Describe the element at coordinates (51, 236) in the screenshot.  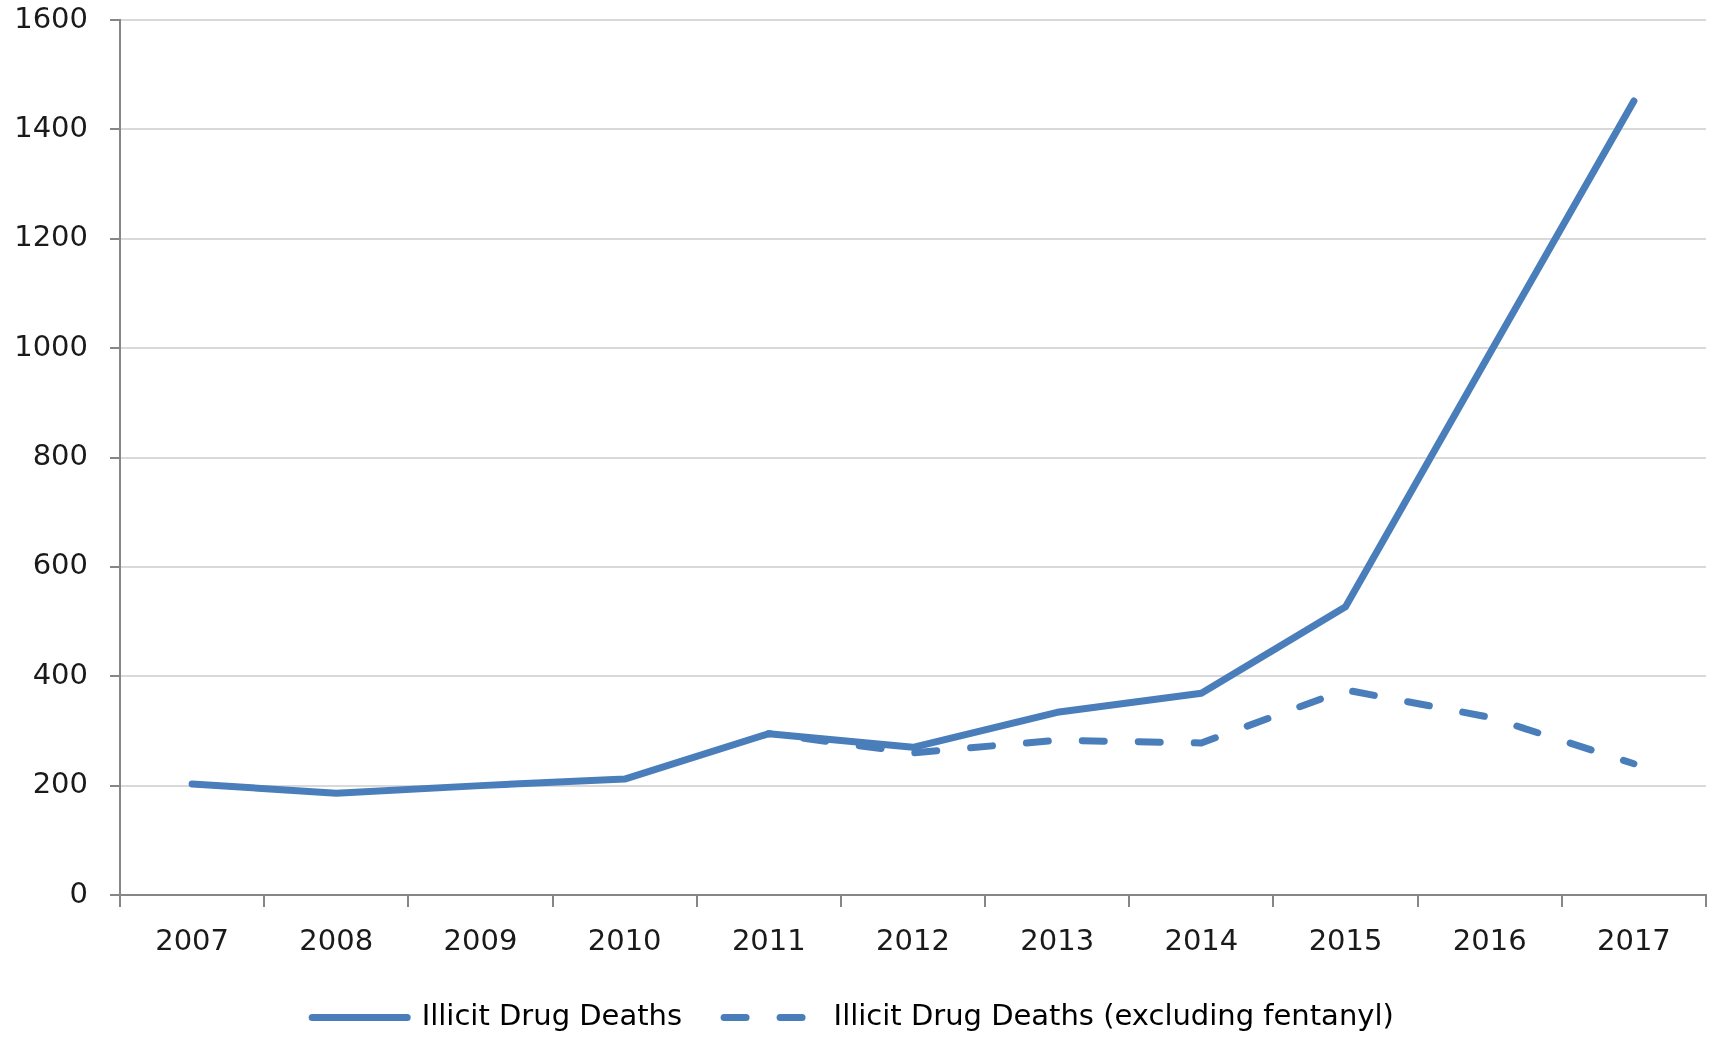
I see `y-tick-label: 1200` at that location.